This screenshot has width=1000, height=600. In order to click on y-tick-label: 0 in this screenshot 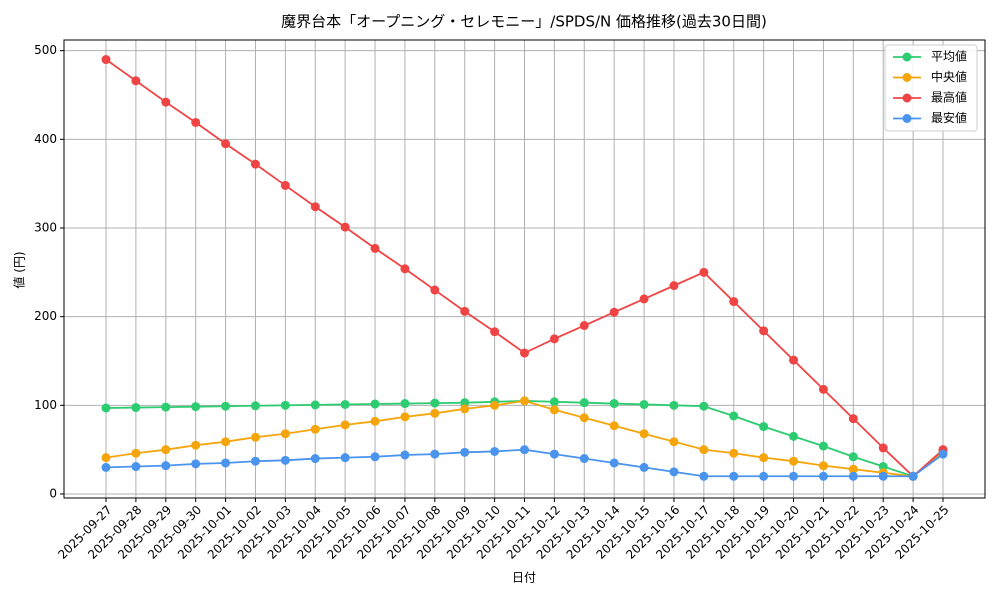, I will do `click(53, 494)`.